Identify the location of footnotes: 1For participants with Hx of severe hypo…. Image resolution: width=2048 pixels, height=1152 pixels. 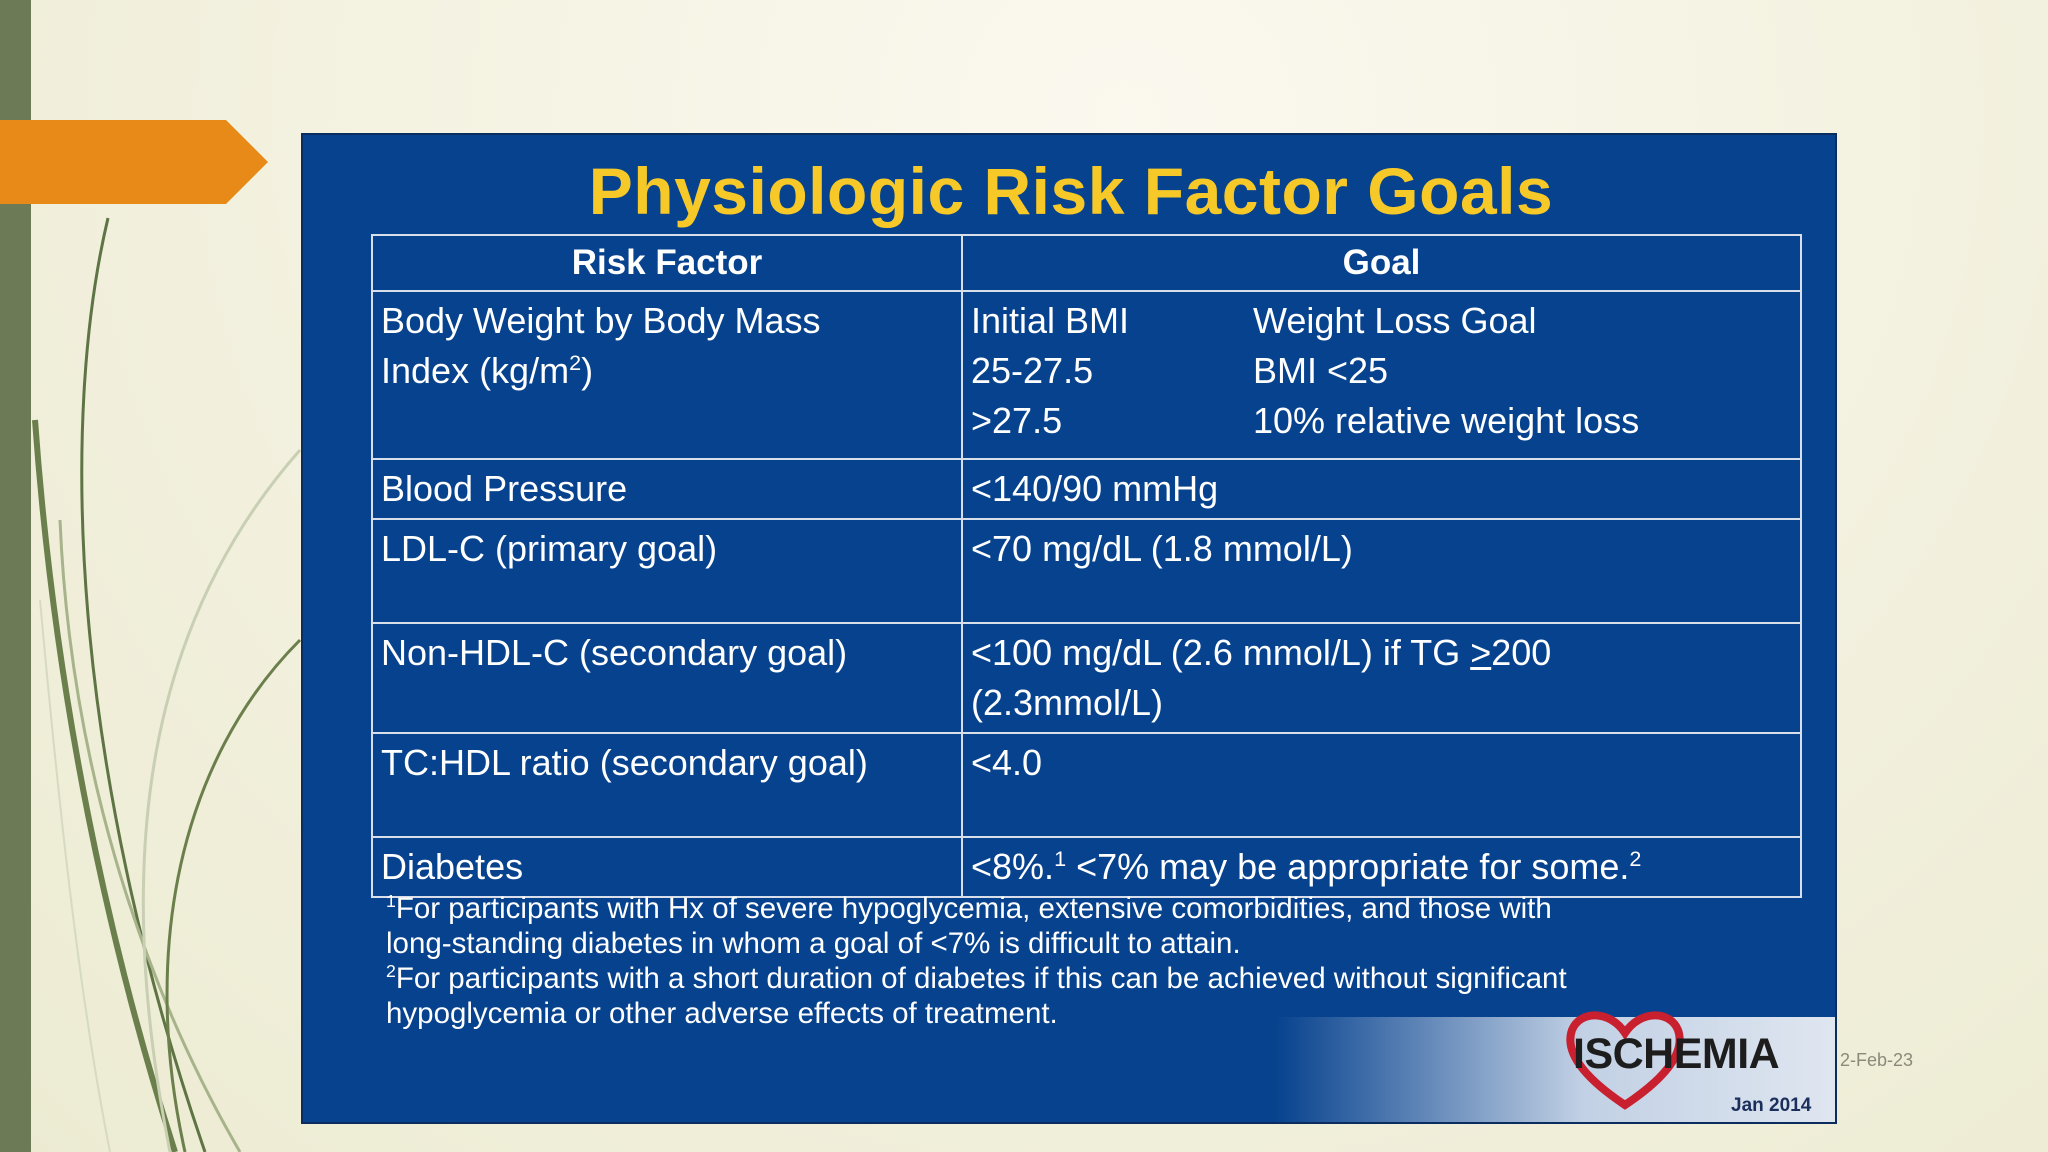
(1096, 961).